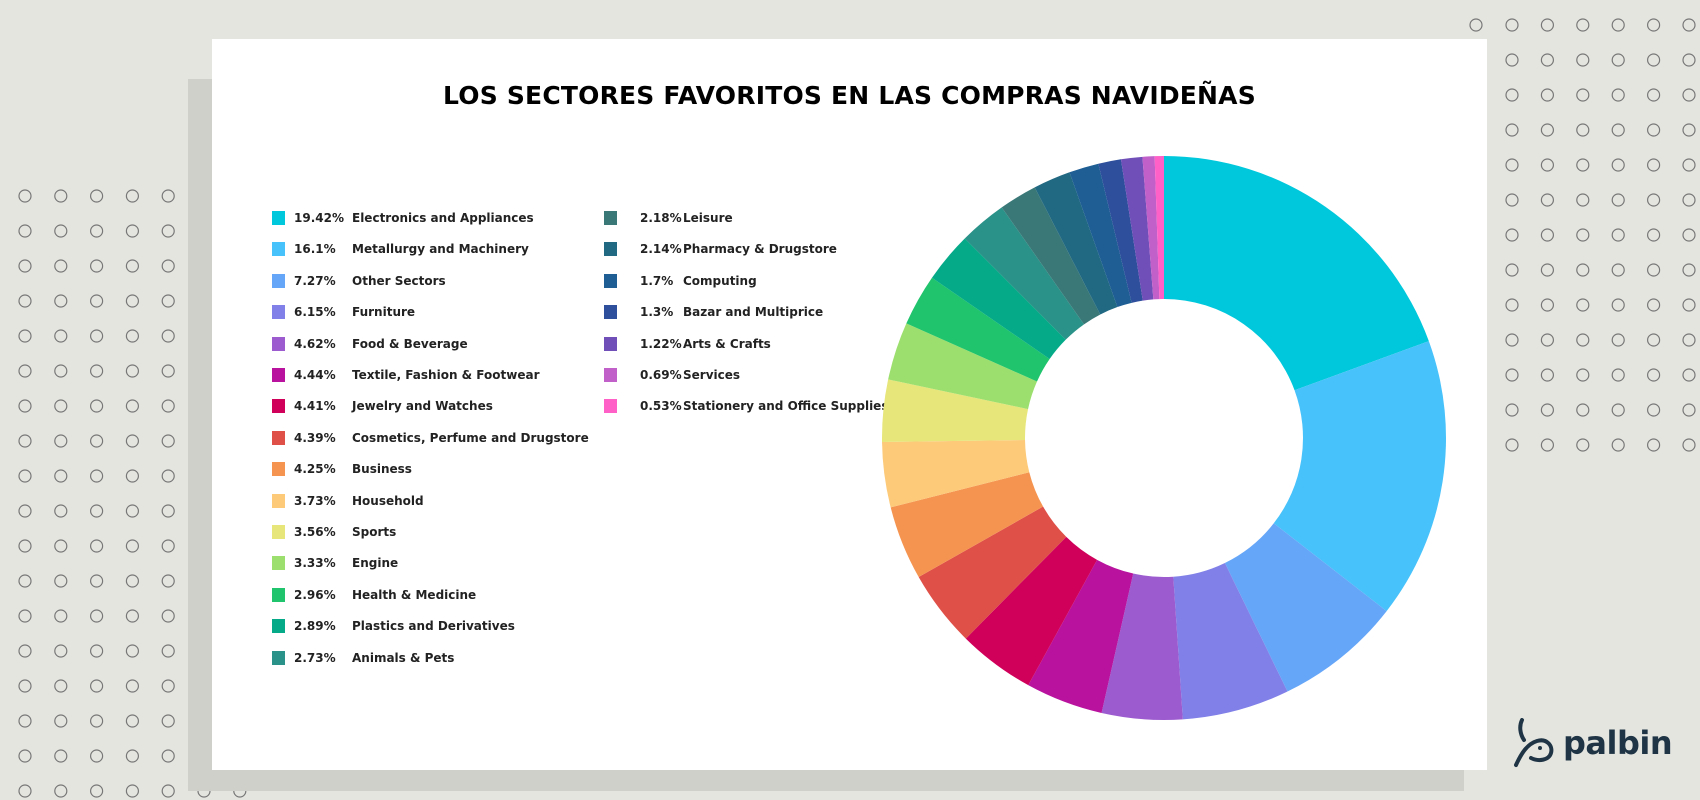  What do you see at coordinates (661, 375) in the screenshot?
I see `legend-percent: 0.69%` at bounding box center [661, 375].